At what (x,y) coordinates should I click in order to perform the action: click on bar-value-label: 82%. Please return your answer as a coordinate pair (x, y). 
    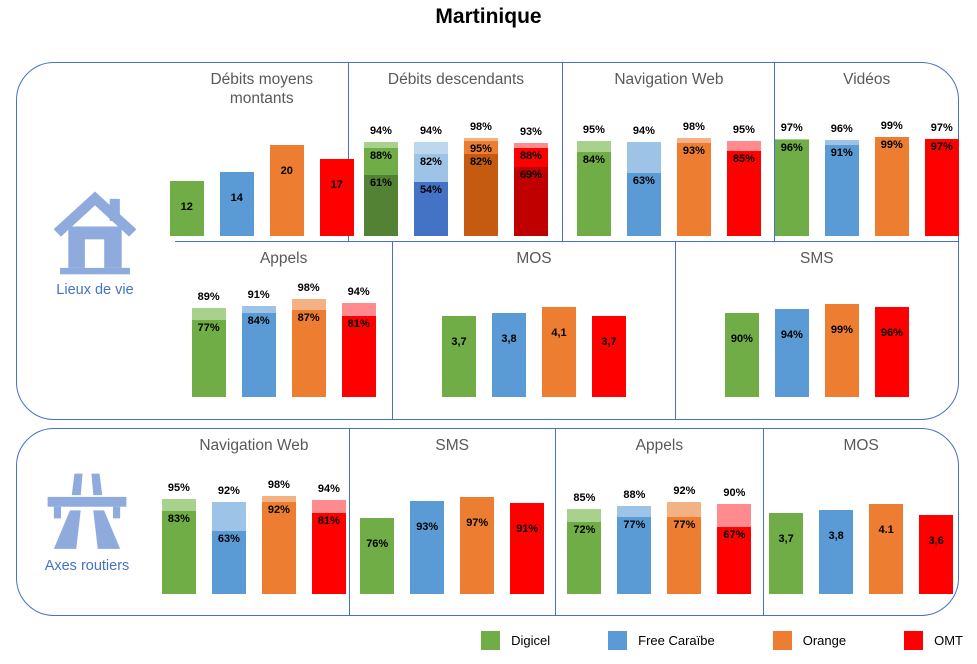
    Looking at the image, I should click on (480, 161).